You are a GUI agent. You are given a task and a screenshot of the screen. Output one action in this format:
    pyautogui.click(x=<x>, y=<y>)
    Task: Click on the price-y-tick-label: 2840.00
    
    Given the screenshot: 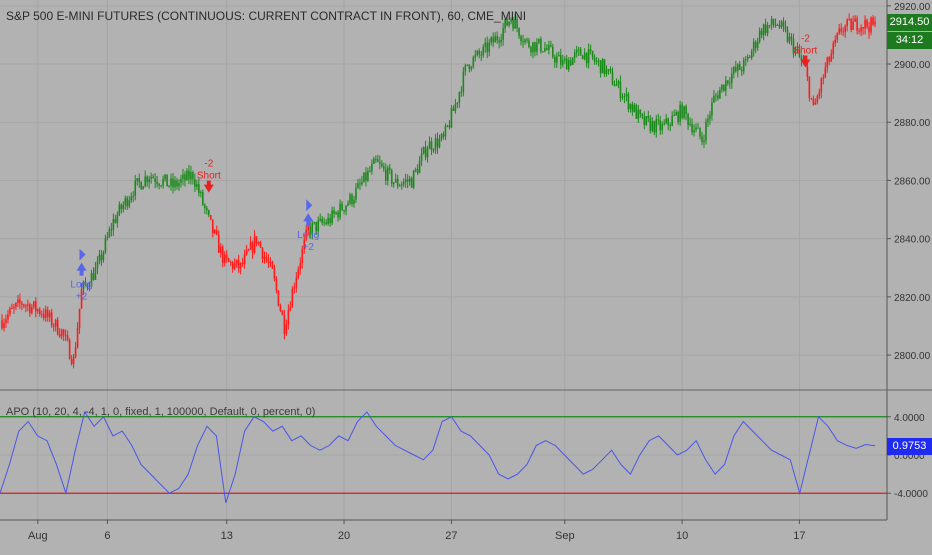 What is the action you would take?
    pyautogui.click(x=912, y=240)
    